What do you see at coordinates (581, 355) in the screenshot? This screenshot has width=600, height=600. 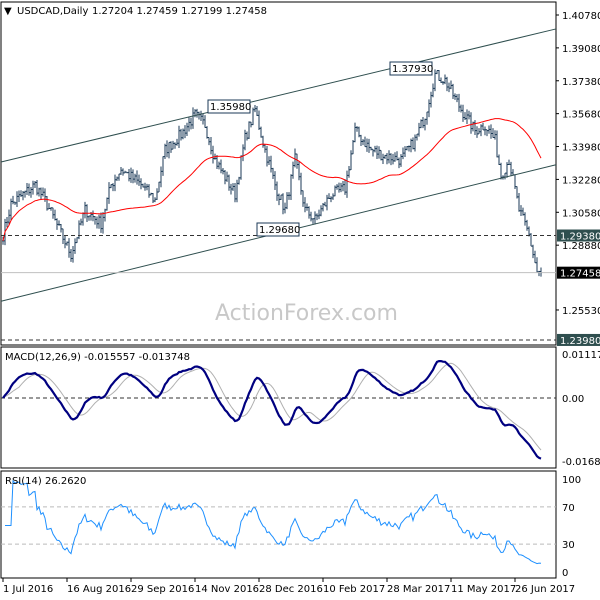 I see `macd-tick-label: 0.011179` at bounding box center [581, 355].